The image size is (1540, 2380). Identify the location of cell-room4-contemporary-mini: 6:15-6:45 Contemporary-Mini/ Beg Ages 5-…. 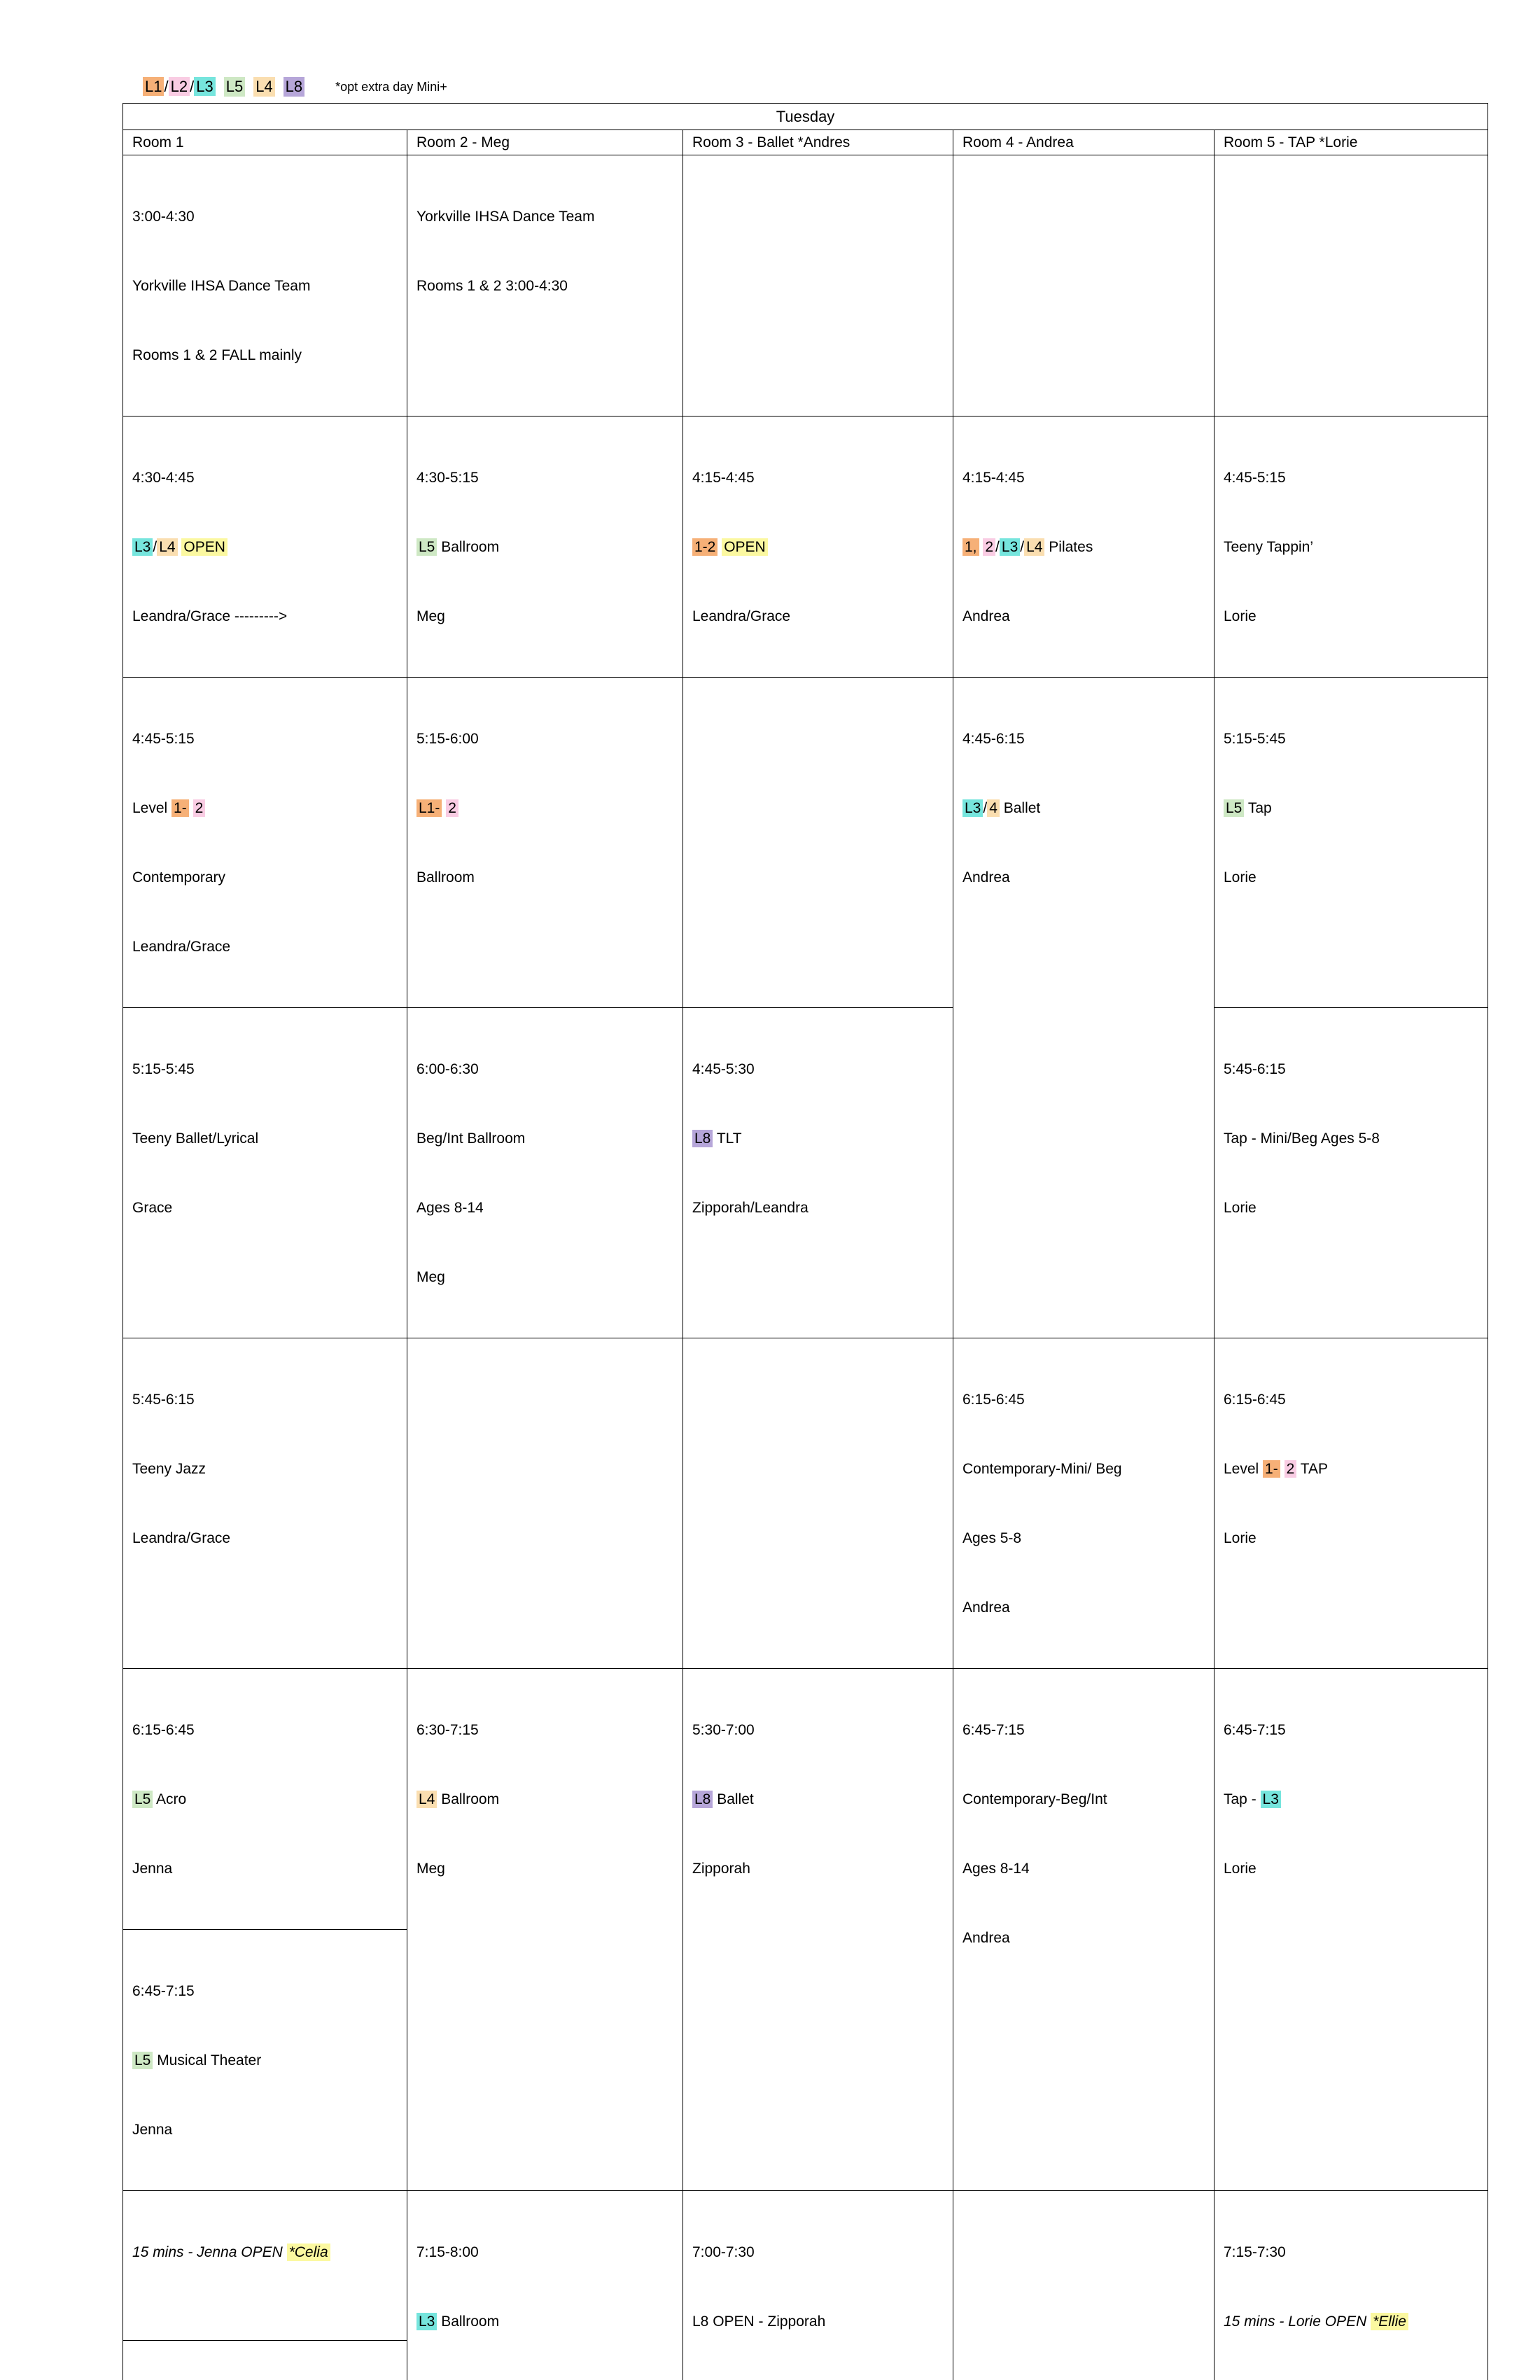
(1083, 1503).